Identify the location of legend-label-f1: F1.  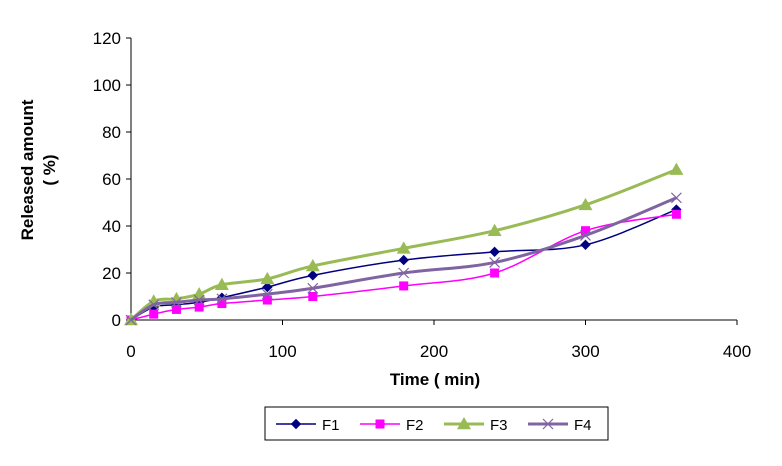
(331, 425).